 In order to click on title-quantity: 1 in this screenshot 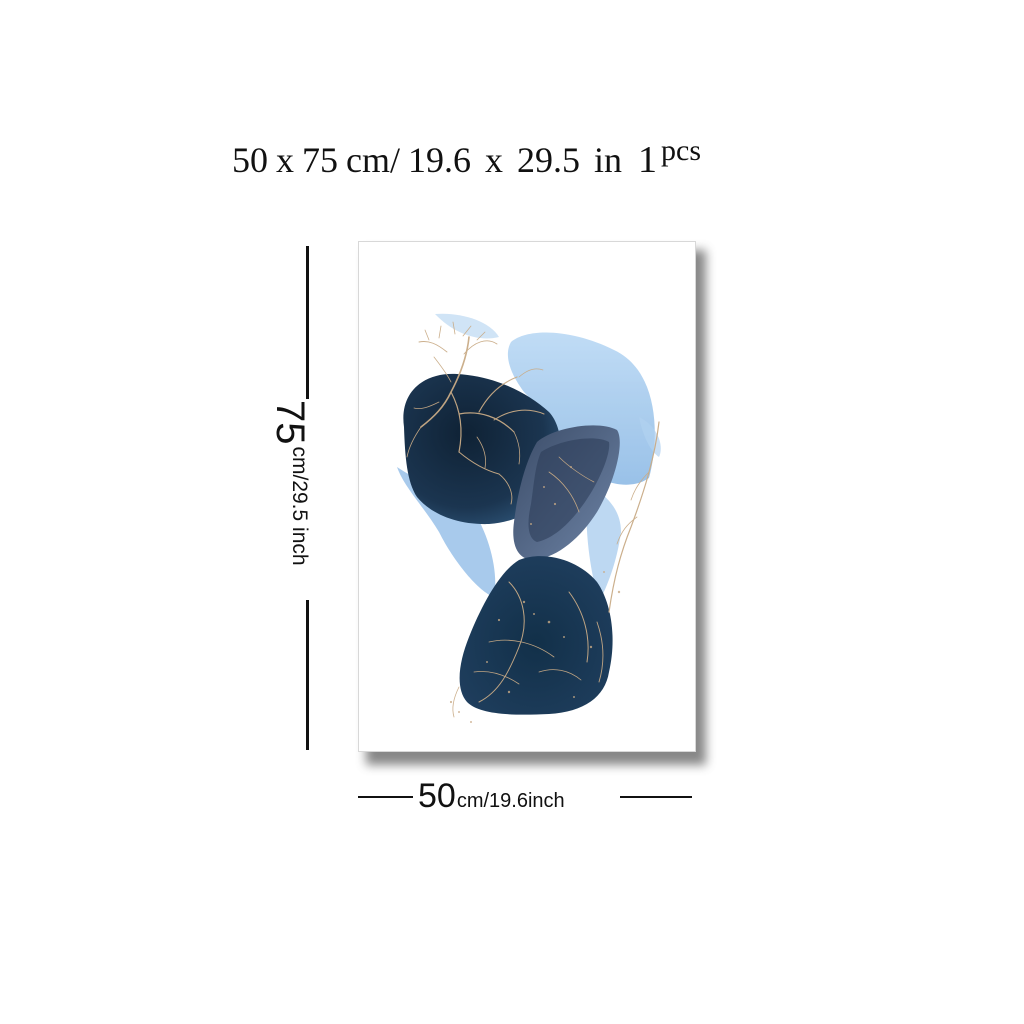, I will do `click(647, 160)`.